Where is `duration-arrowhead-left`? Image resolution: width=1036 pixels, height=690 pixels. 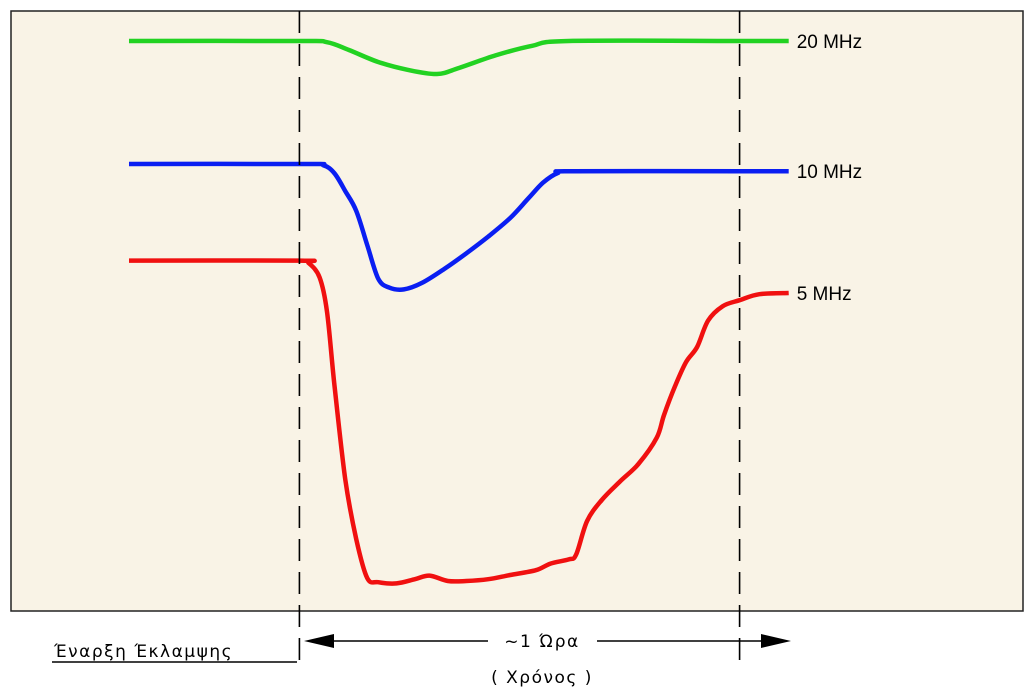 duration-arrowhead-left is located at coordinates (319, 641).